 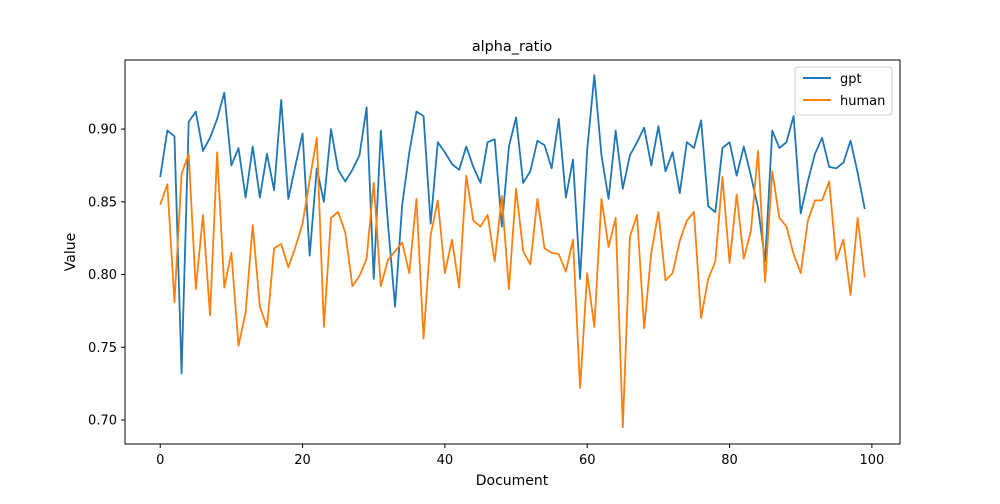 I want to click on x-tick-label: 100, so click(x=871, y=460).